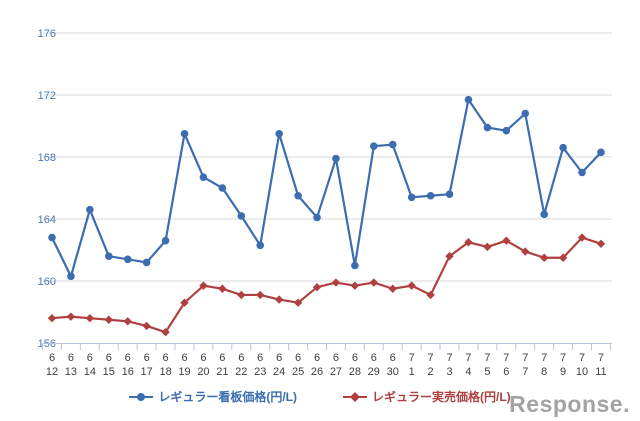  I want to click on x-tick-day: 20, so click(203, 372).